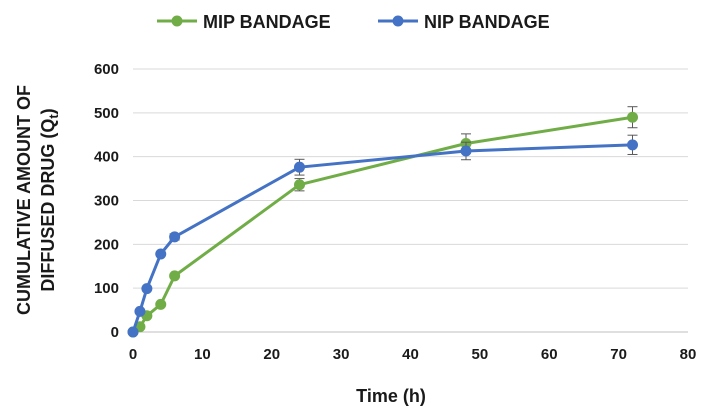 The height and width of the screenshot is (417, 704). What do you see at coordinates (106, 157) in the screenshot?
I see `y-tick-label: 400` at bounding box center [106, 157].